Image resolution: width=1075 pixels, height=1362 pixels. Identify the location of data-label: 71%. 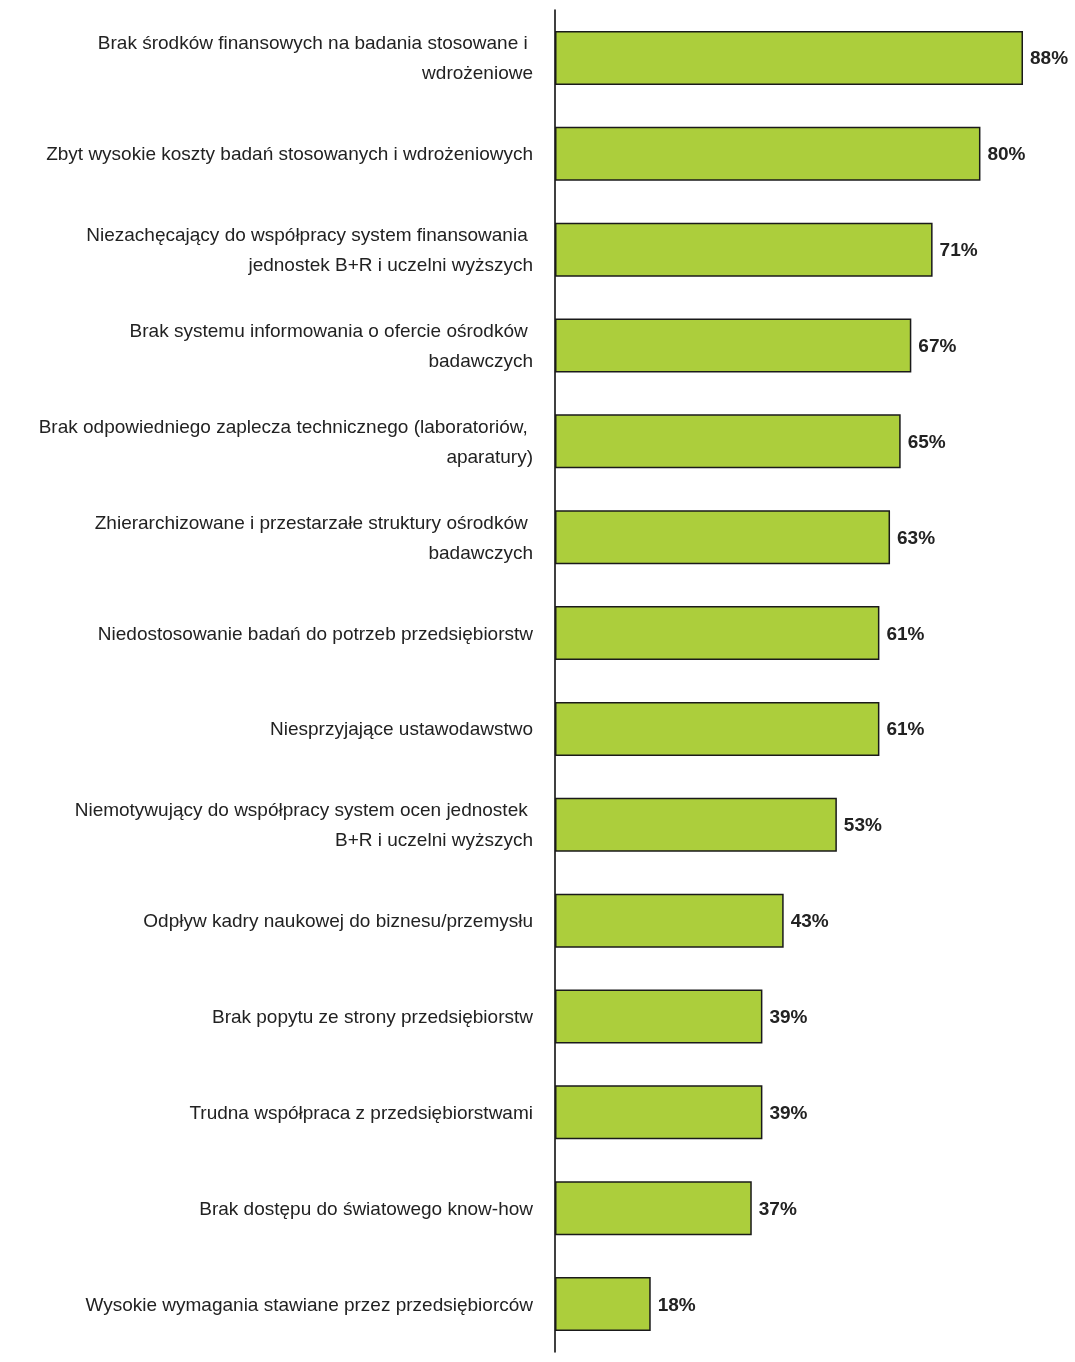
(958, 250).